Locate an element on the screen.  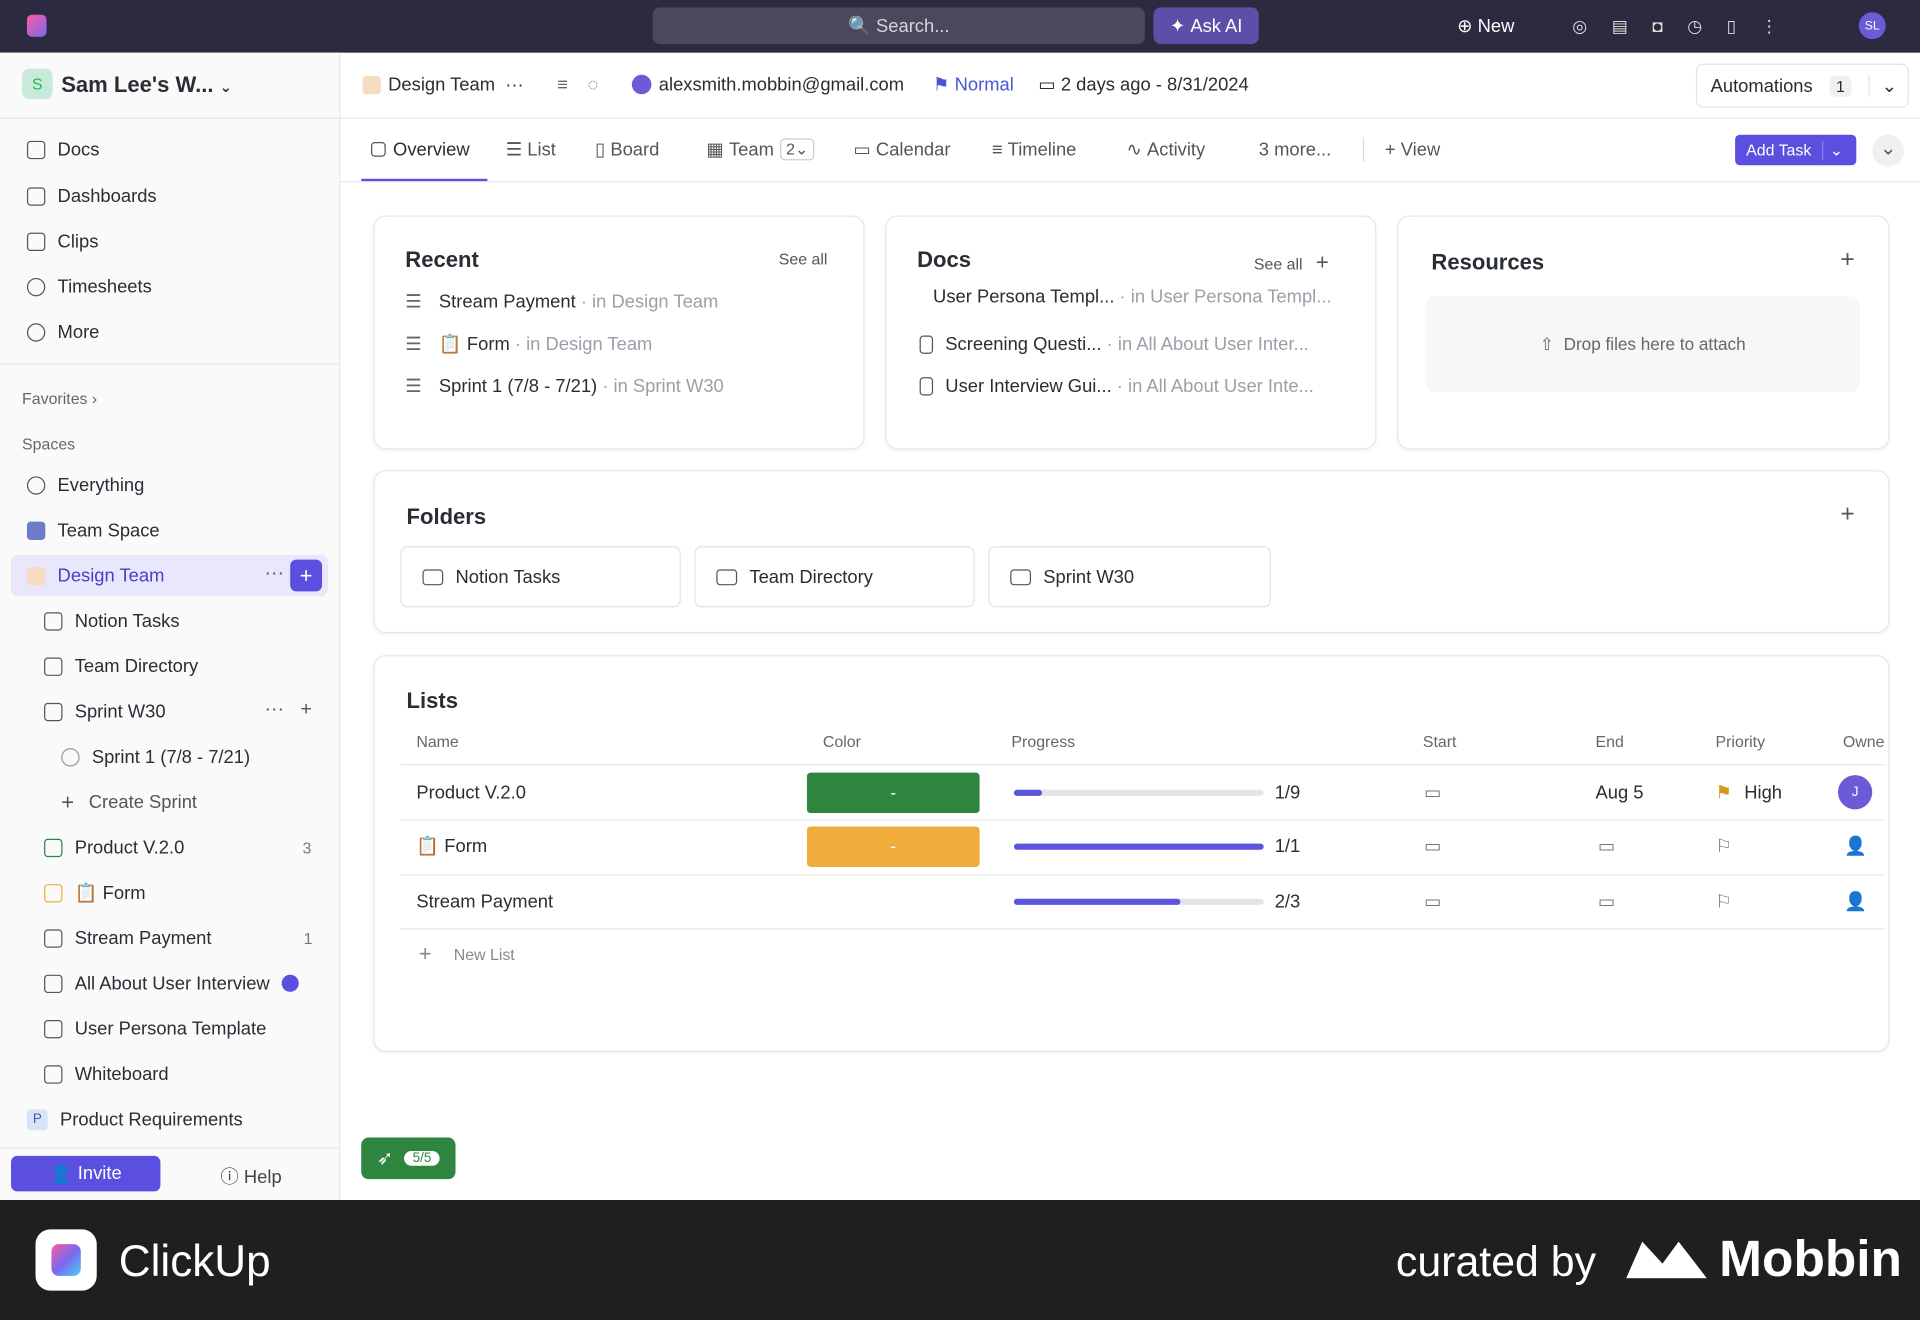
space-name: Design Team is located at coordinates (442, 84).